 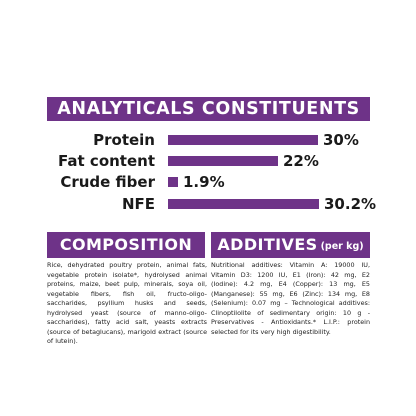 I want to click on constituent-row-protein: Protein 30%, so click(x=208, y=140).